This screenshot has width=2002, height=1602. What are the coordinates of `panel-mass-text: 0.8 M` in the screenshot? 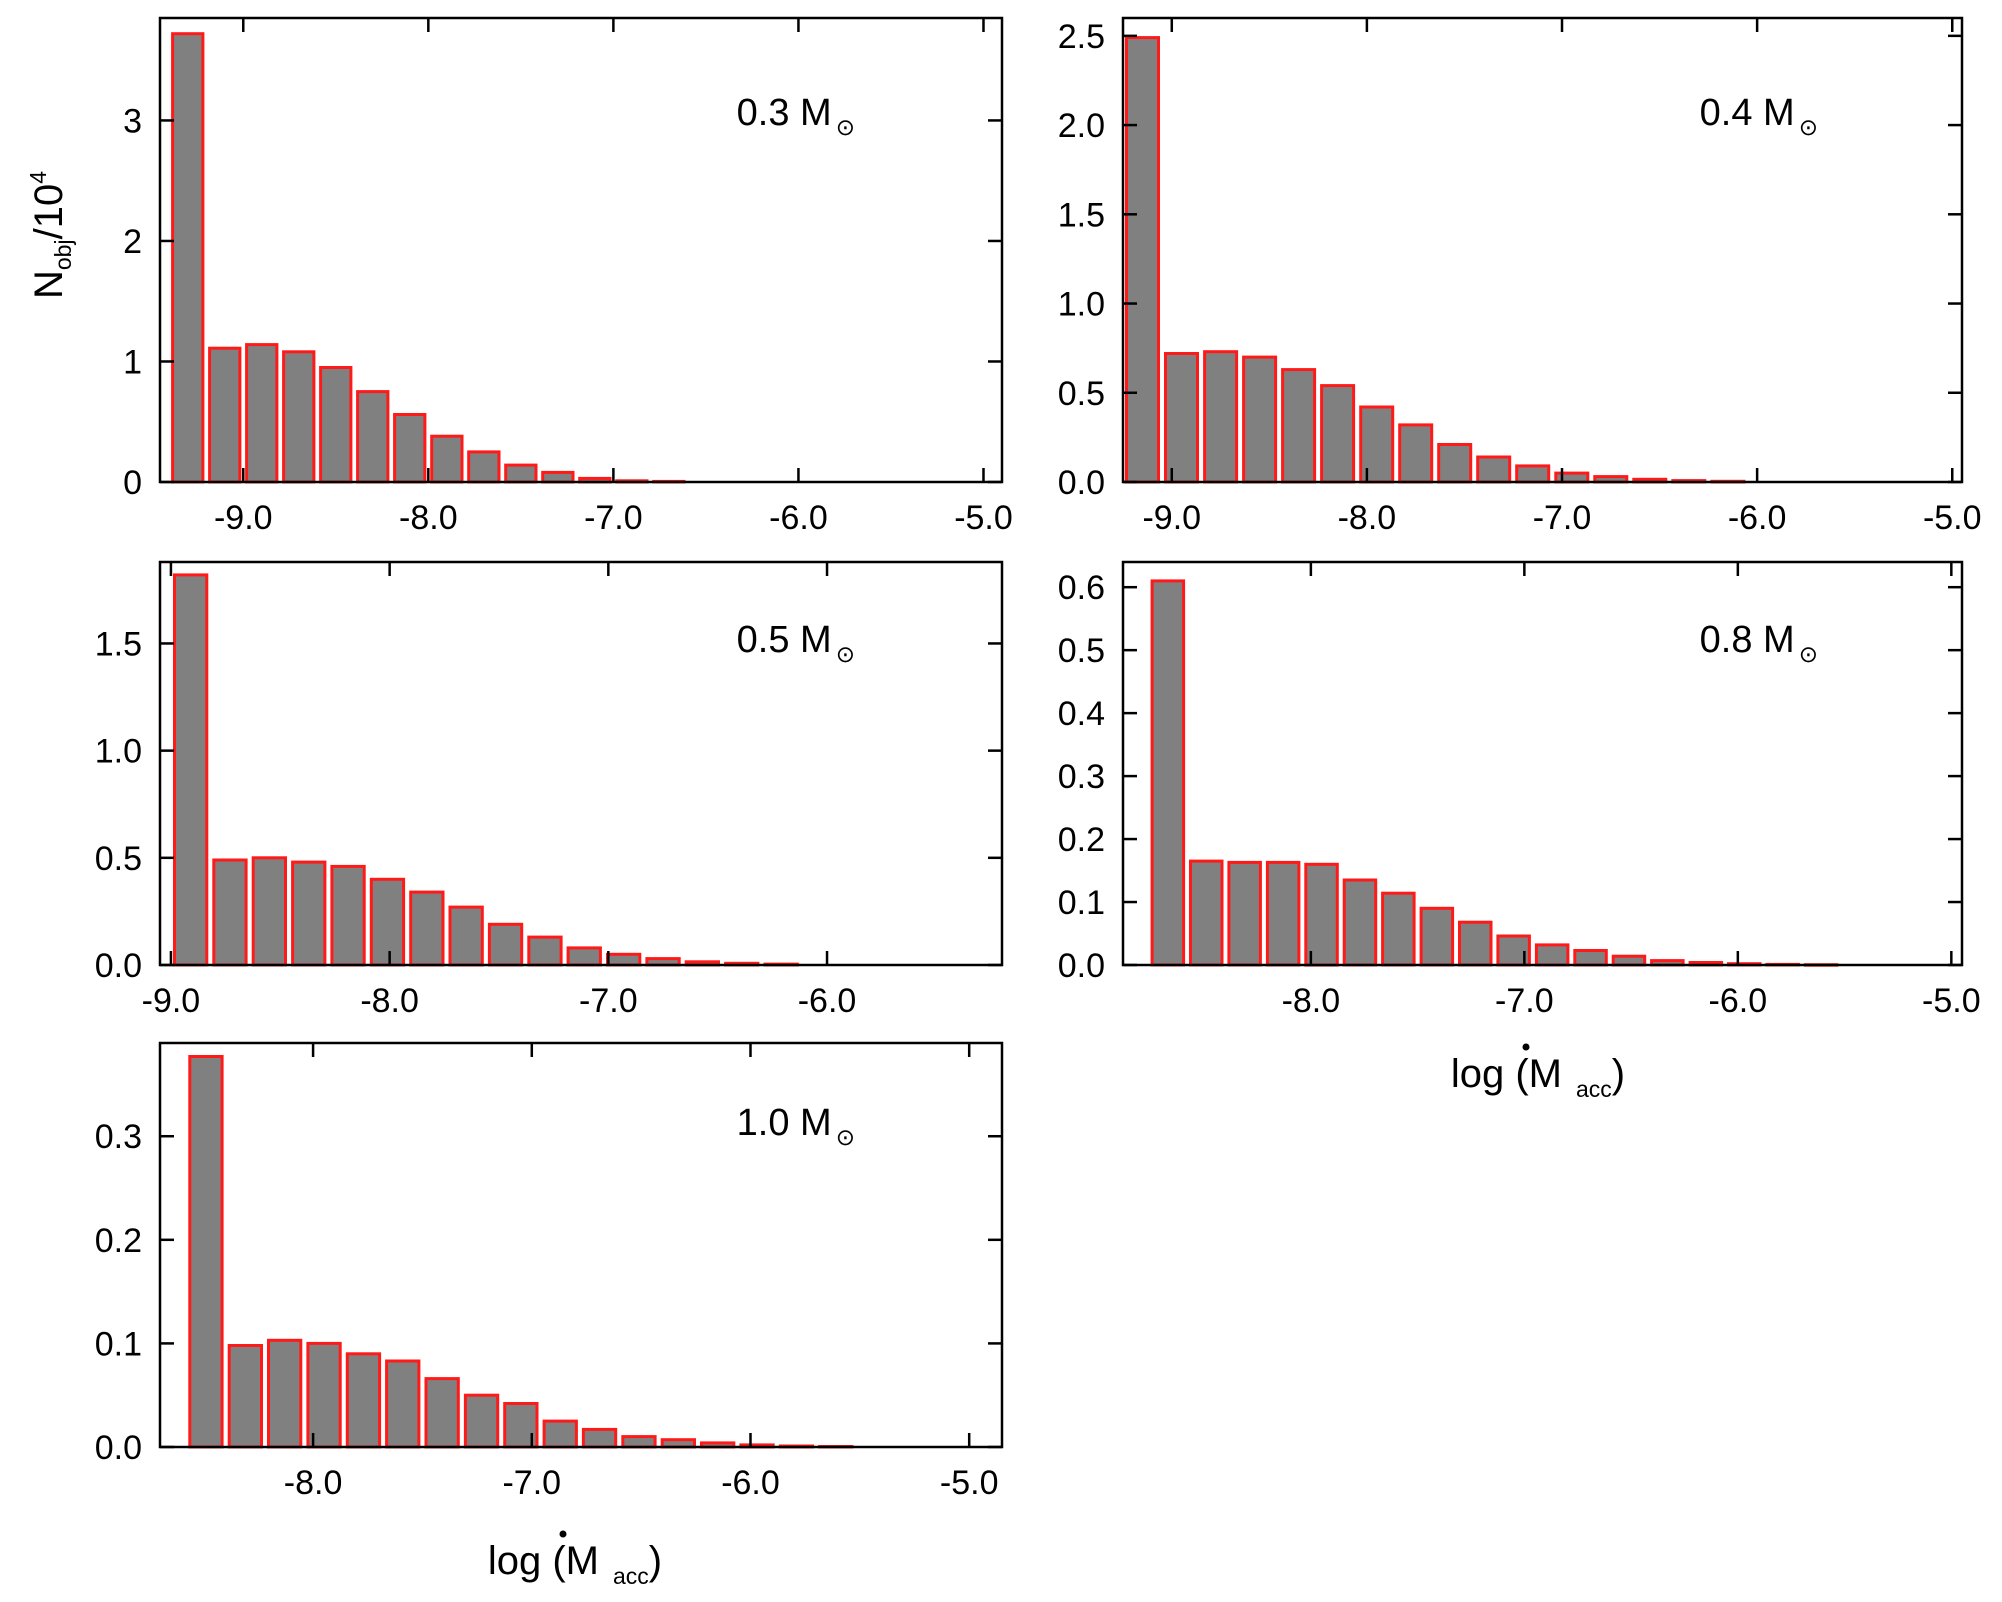 It's located at (1747, 640).